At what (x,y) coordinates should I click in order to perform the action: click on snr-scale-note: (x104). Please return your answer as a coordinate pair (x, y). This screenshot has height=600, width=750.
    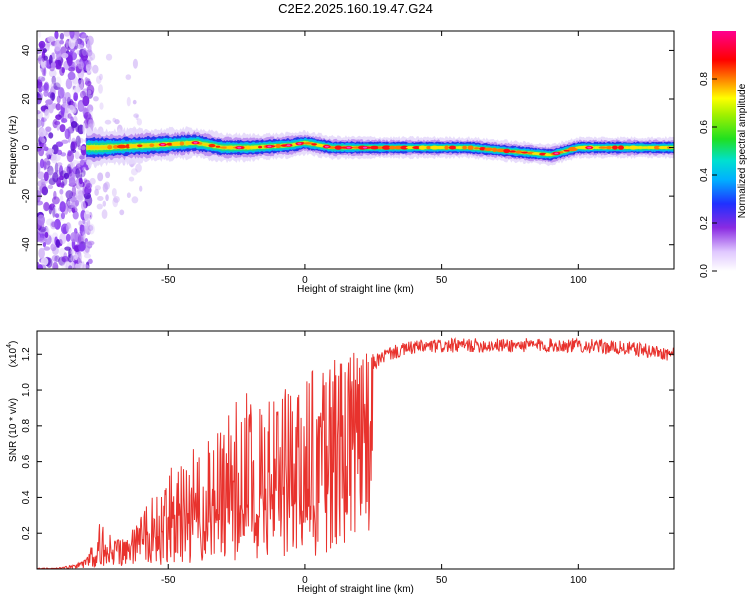
    Looking at the image, I should click on (12, 354).